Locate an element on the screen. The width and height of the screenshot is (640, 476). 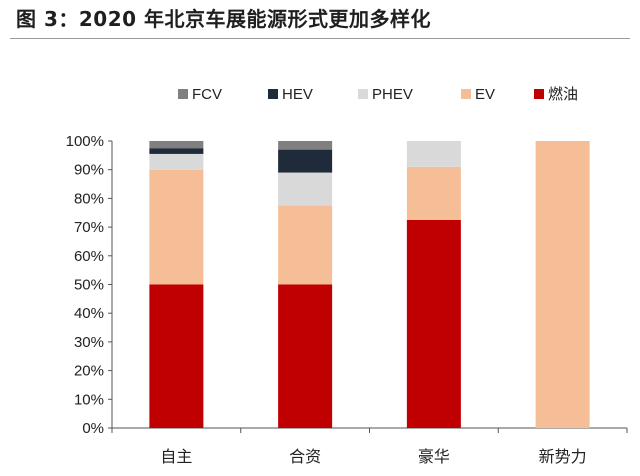
x-tick-label: 豪华 is located at coordinates (434, 456).